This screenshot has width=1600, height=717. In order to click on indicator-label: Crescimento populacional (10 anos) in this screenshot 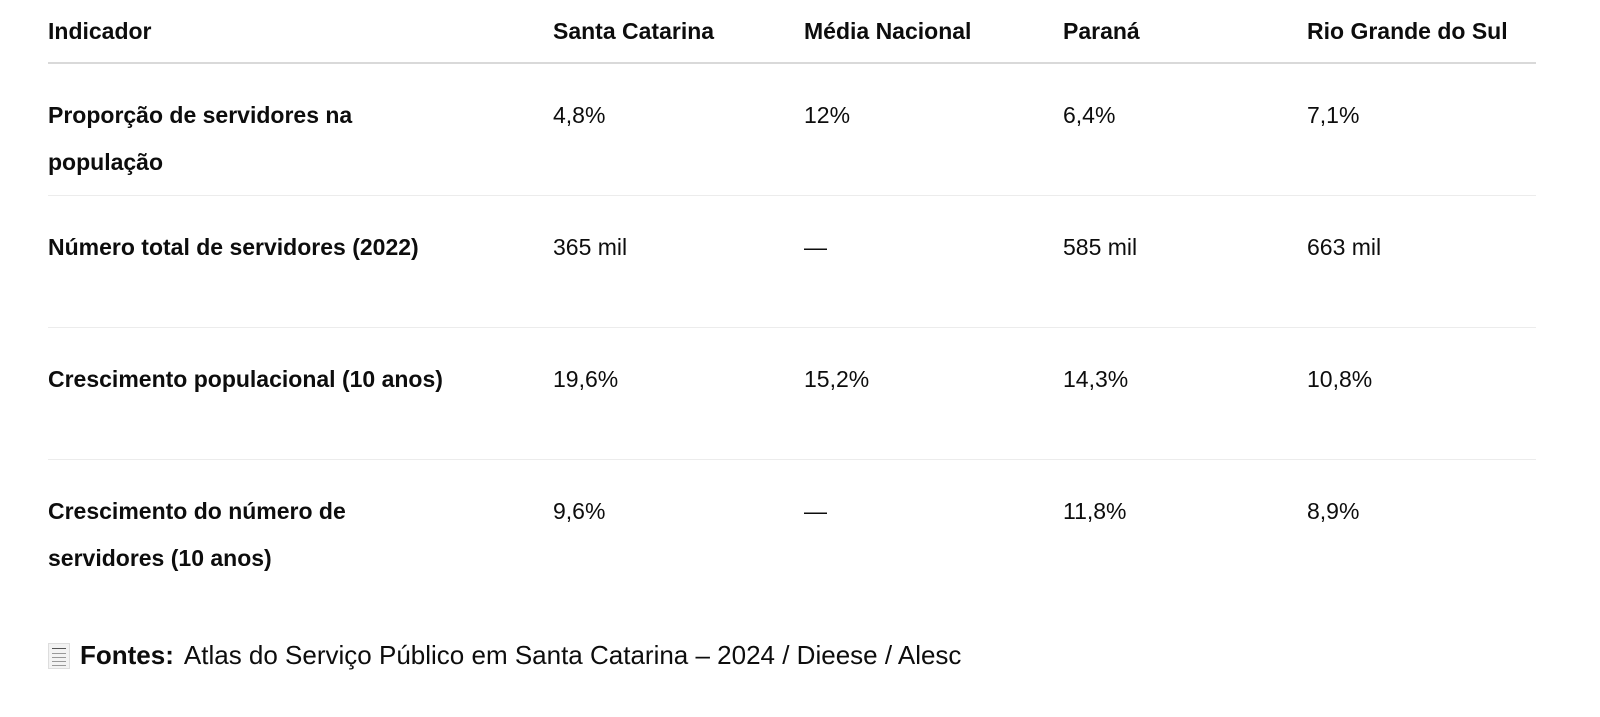, I will do `click(245, 379)`.